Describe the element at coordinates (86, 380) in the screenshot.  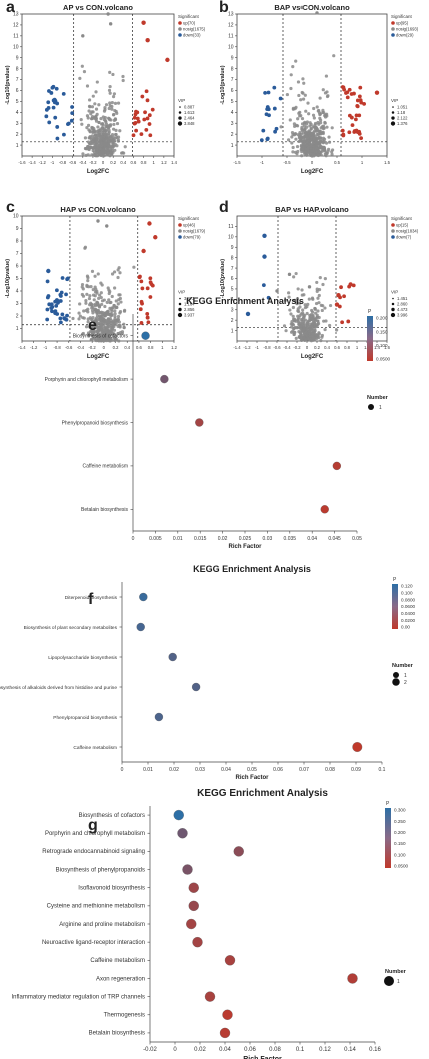
I see `category-label: Porphyrin and chlorophyll metabolism` at that location.